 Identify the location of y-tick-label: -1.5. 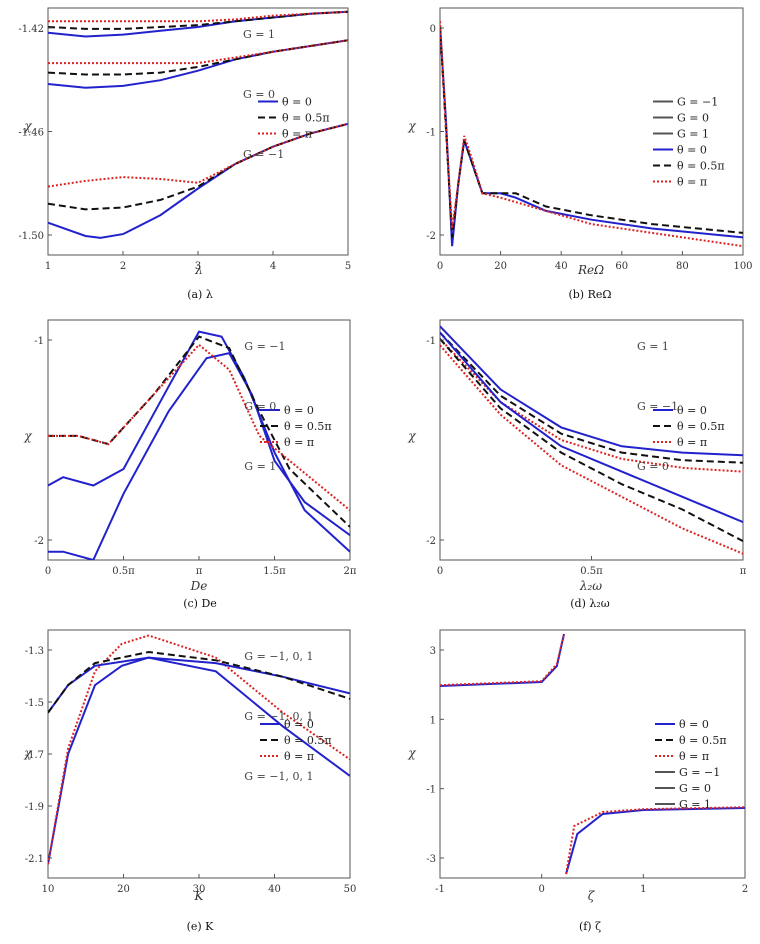
(34, 703).